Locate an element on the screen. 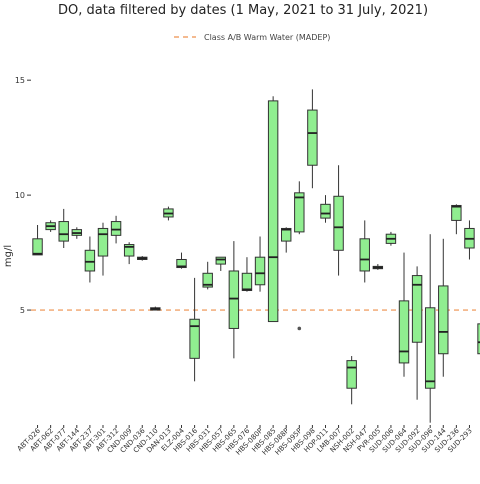 This screenshot has height=484, width=480. y-axis-label: mg/l is located at coordinates (8, 256).